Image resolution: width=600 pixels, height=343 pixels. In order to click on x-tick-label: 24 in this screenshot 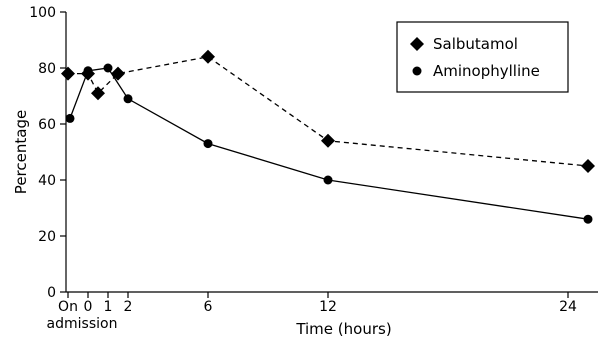, I will do `click(568, 307)`.